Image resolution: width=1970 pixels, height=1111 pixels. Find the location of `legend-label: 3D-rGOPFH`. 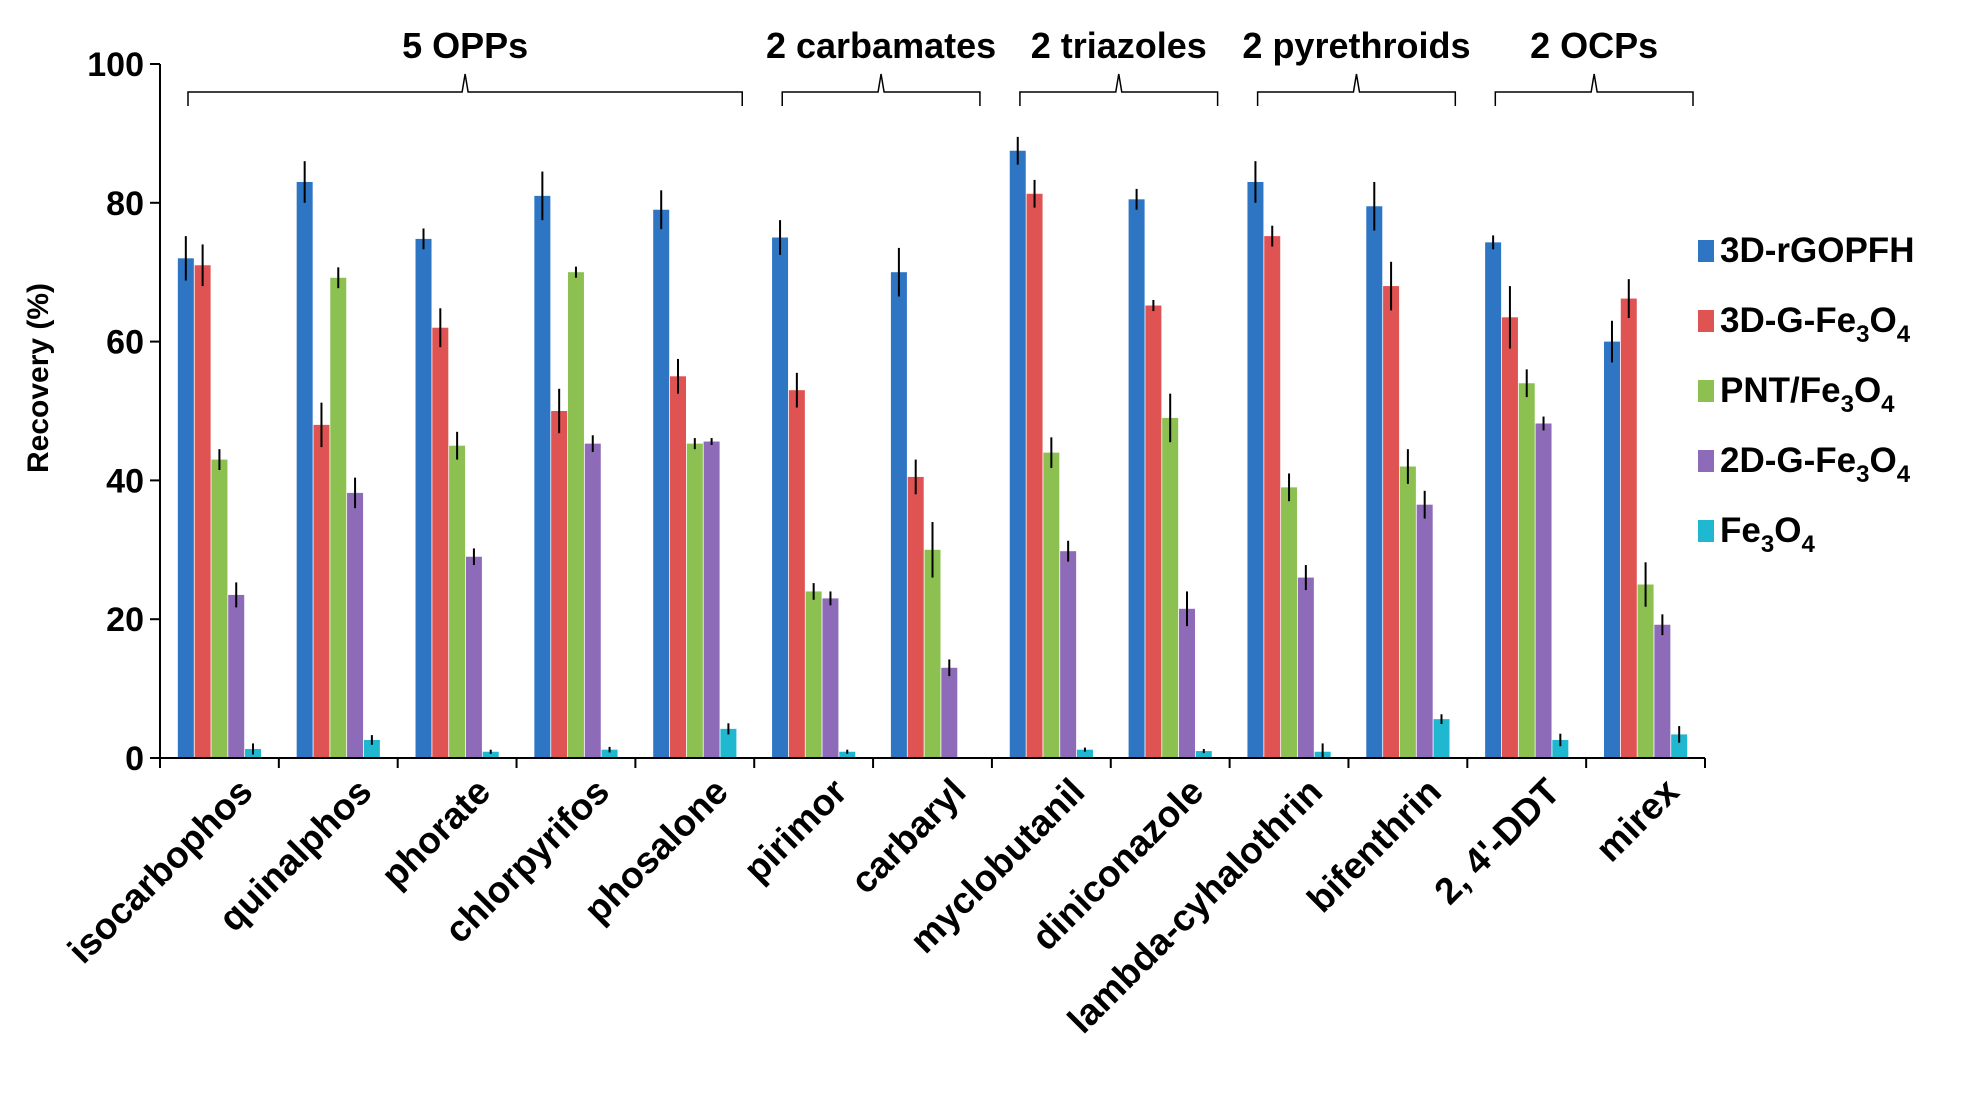

legend-label: 3D-rGOPFH is located at coordinates (1817, 250).